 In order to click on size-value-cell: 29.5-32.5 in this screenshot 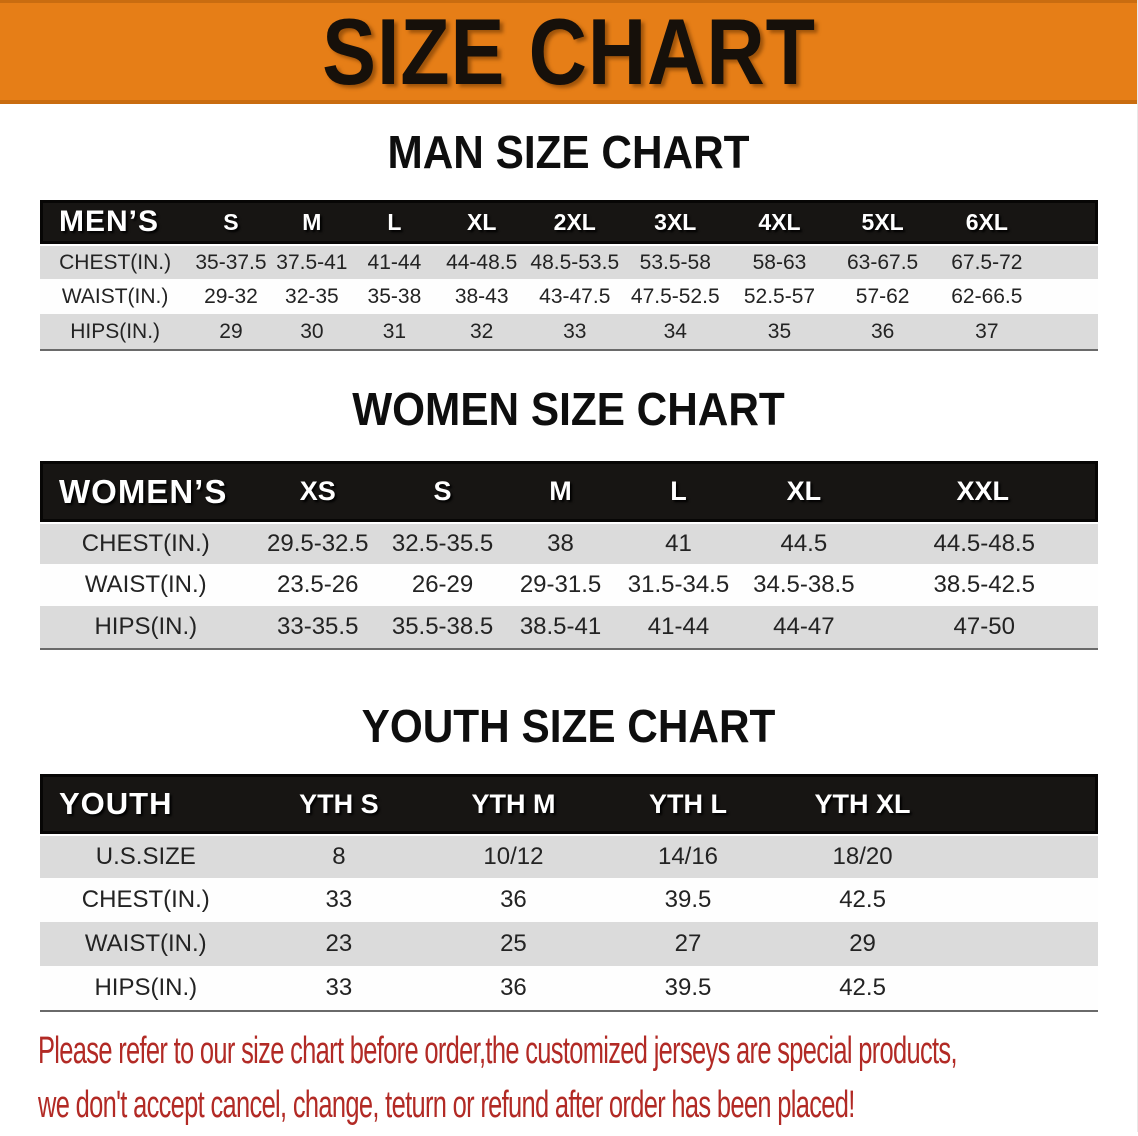, I will do `click(317, 543)`.